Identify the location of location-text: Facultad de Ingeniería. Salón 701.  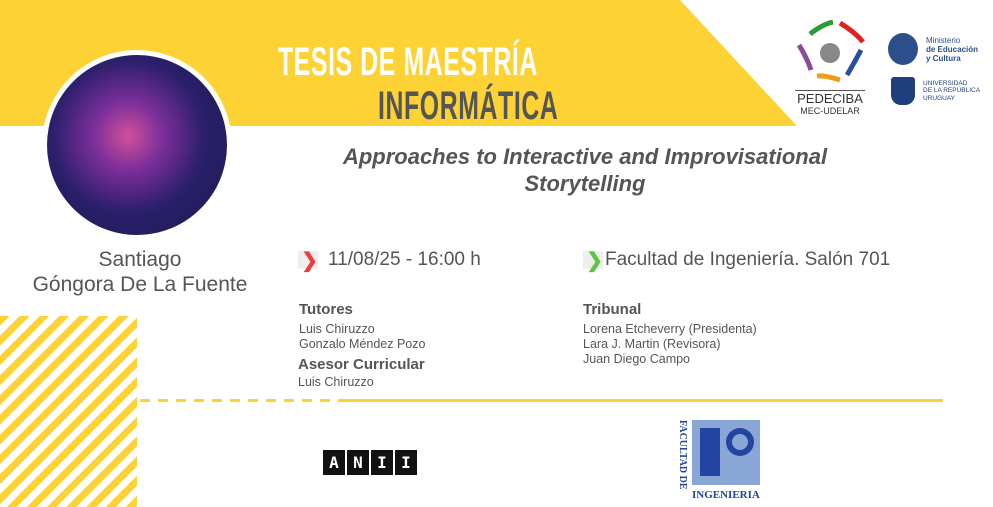
(748, 259).